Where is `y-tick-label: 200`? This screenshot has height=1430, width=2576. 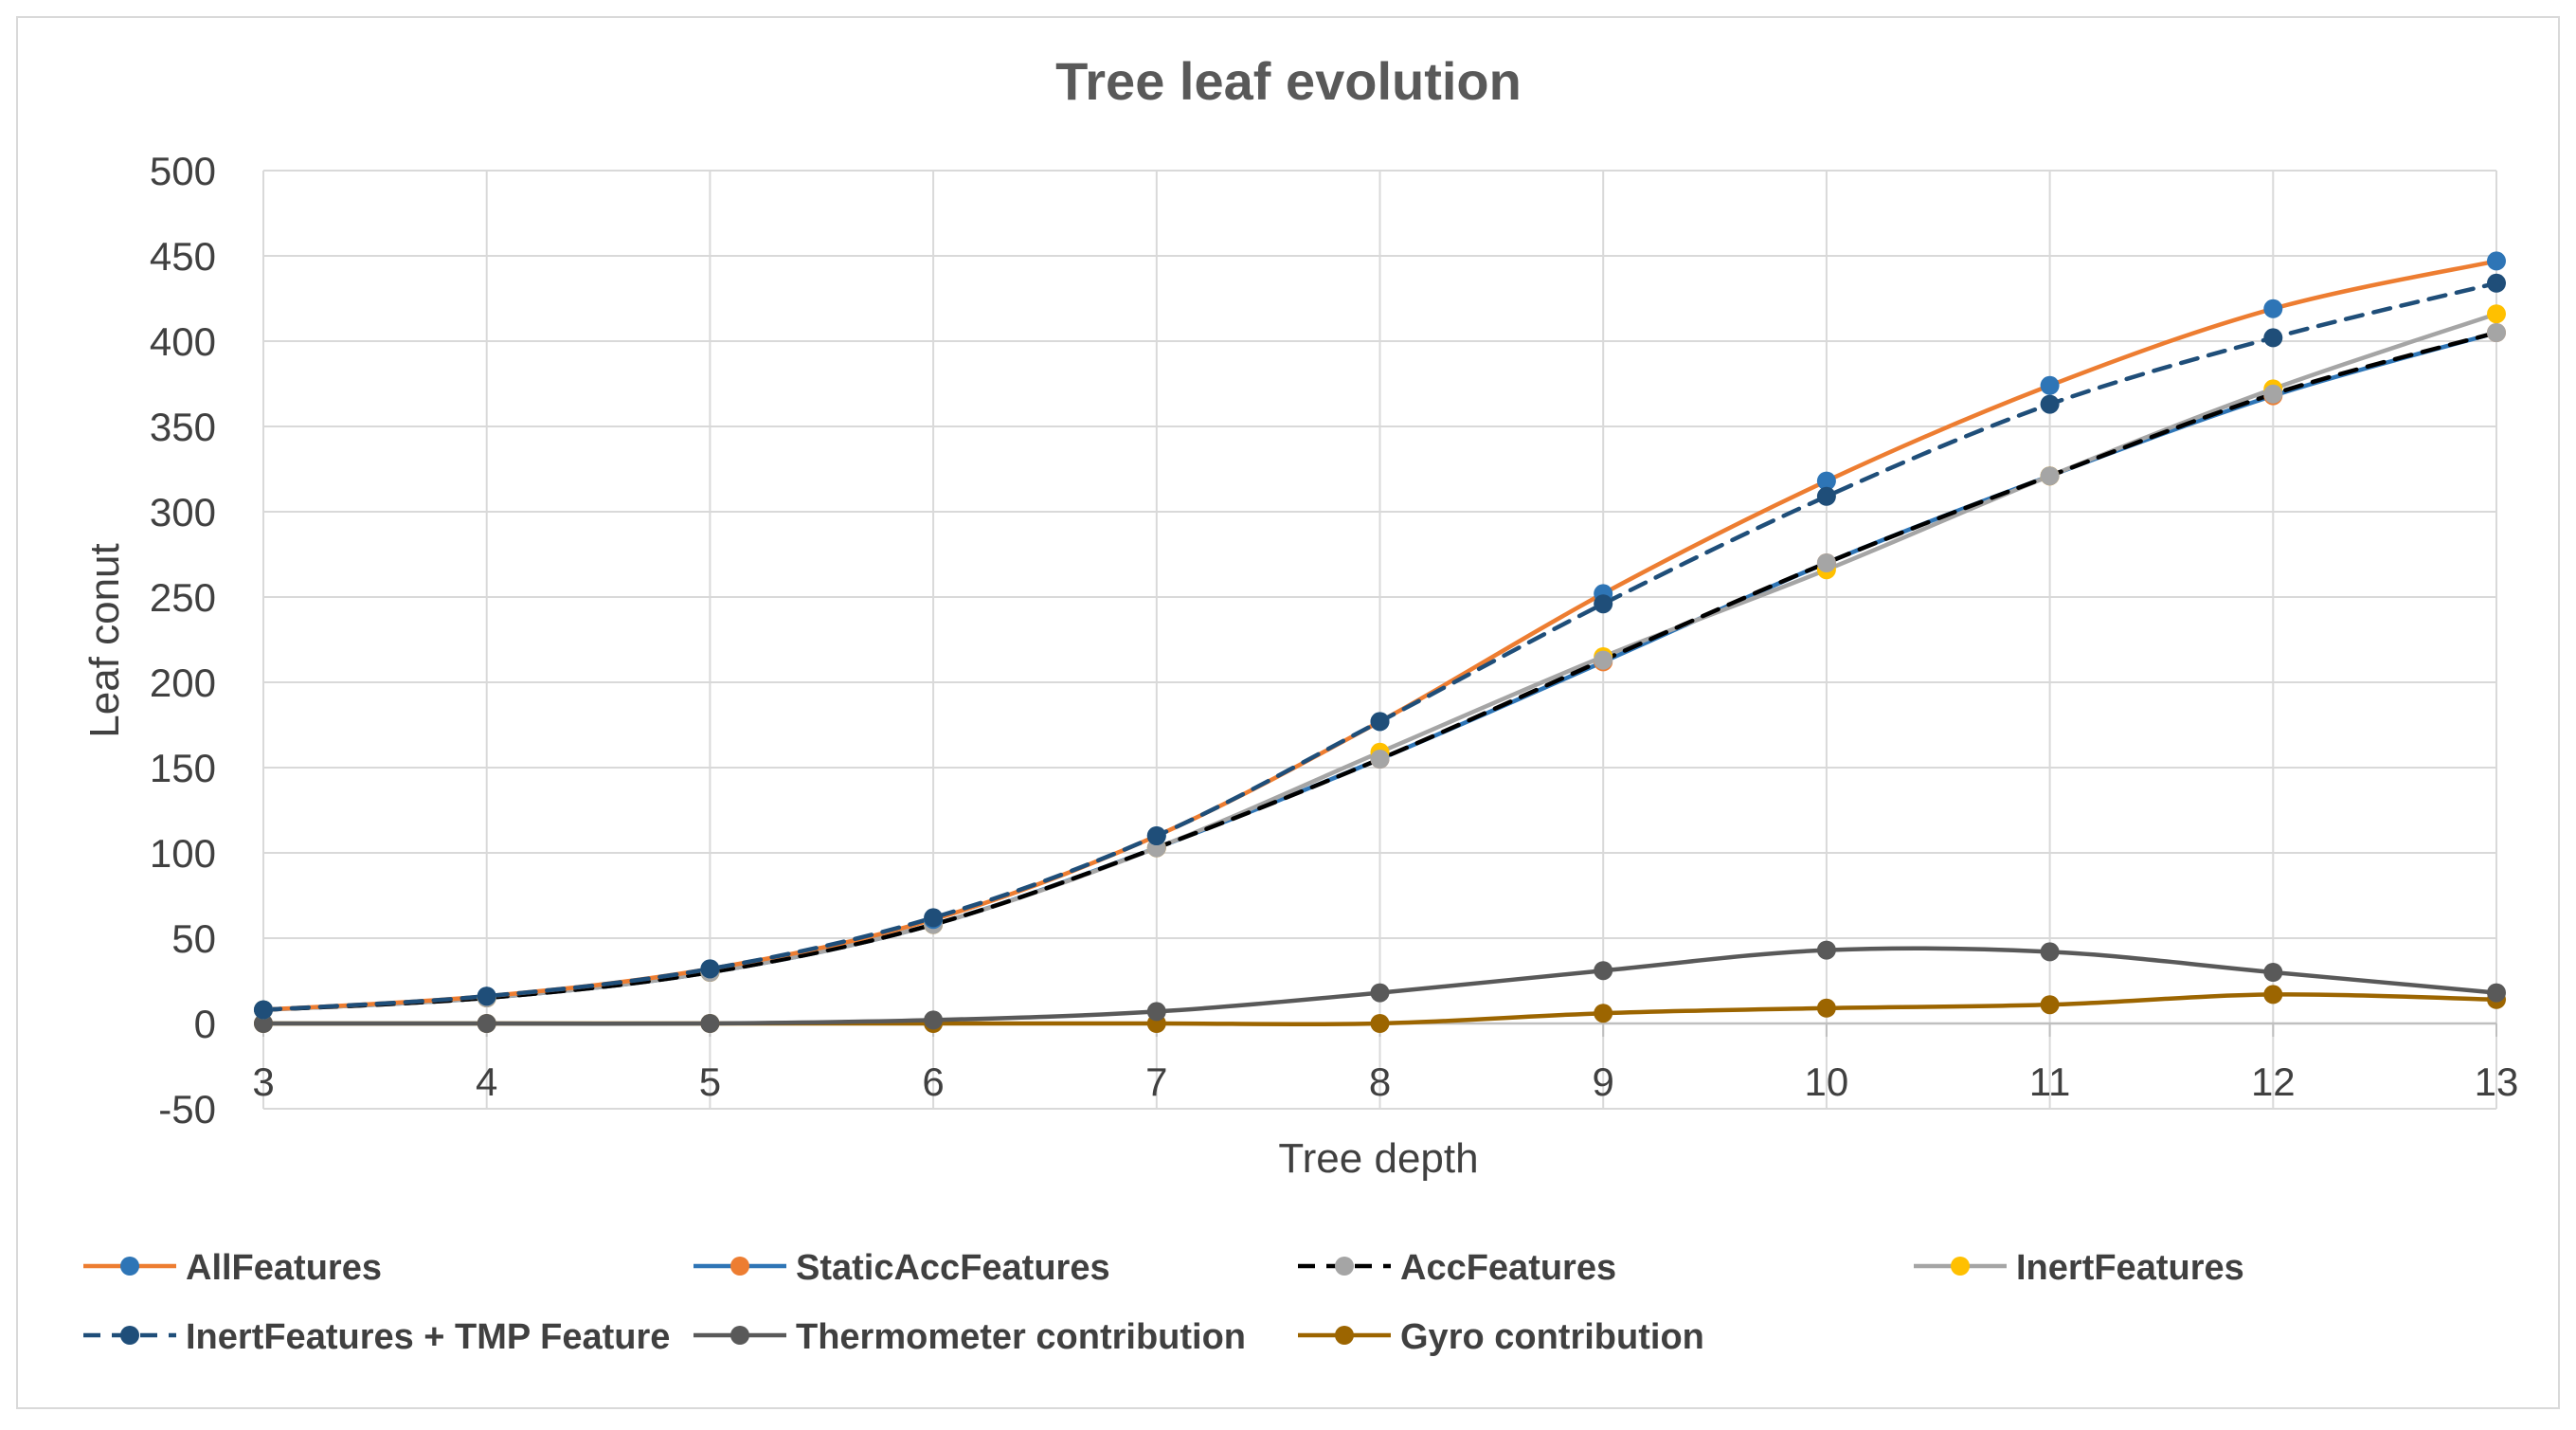
y-tick-label: 200 is located at coordinates (183, 683).